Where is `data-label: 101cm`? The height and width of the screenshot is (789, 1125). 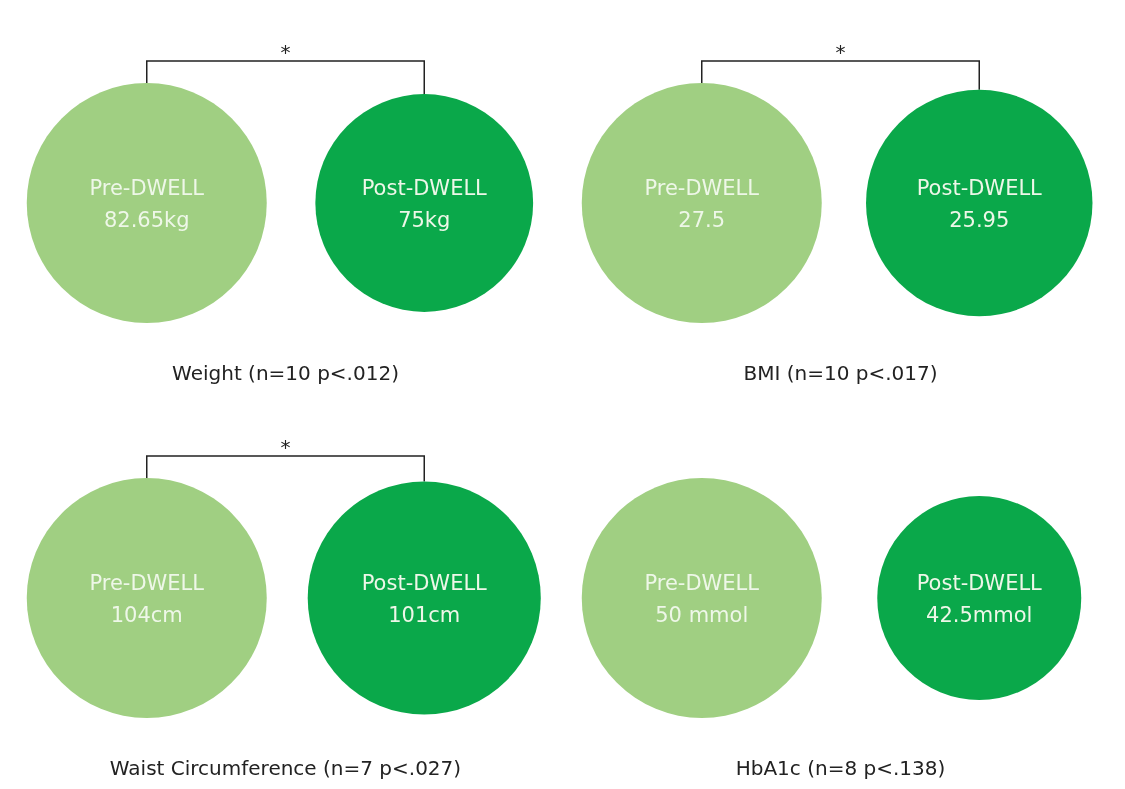
data-label: 101cm is located at coordinates (424, 615).